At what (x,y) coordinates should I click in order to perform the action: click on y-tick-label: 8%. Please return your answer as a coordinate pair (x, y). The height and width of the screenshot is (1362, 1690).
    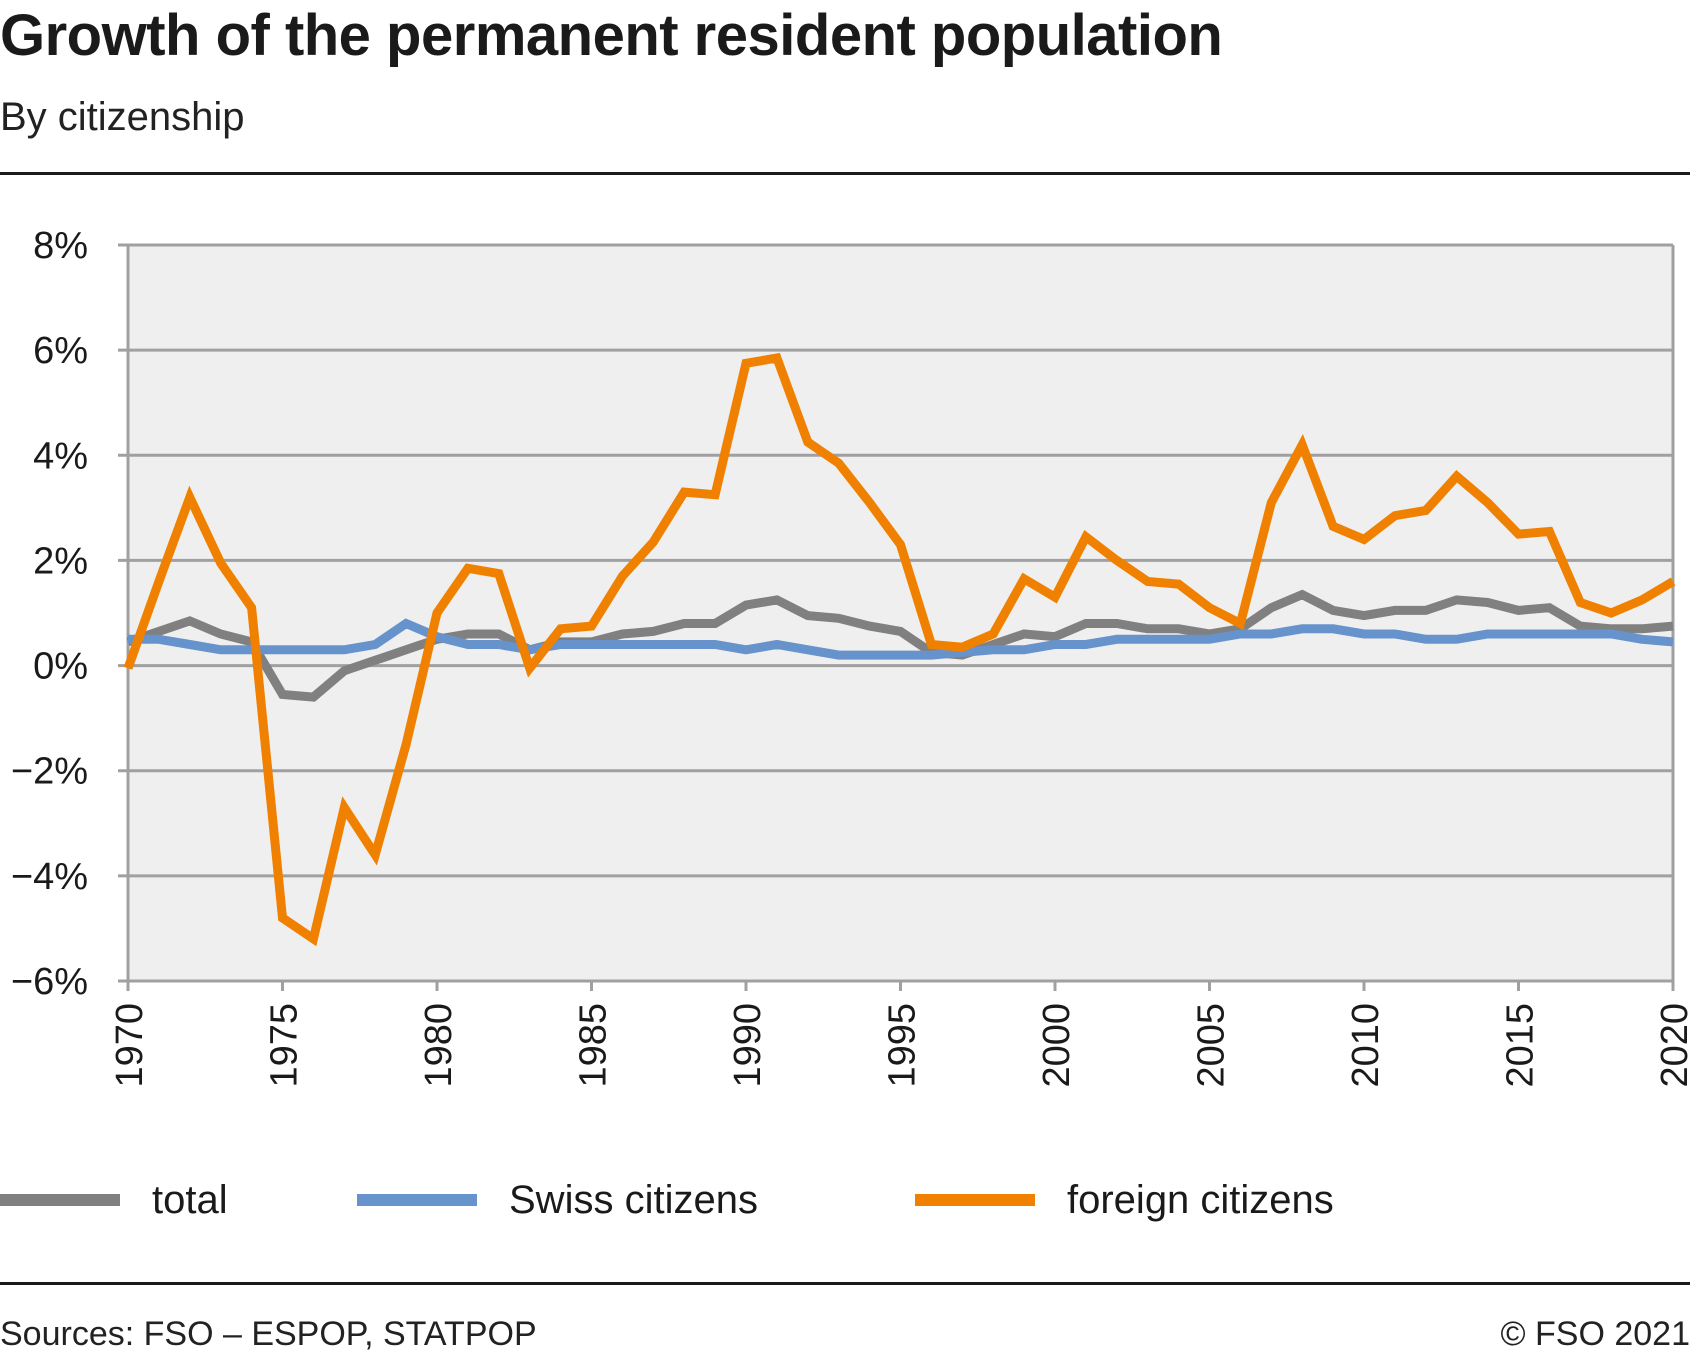
    Looking at the image, I should click on (60, 246).